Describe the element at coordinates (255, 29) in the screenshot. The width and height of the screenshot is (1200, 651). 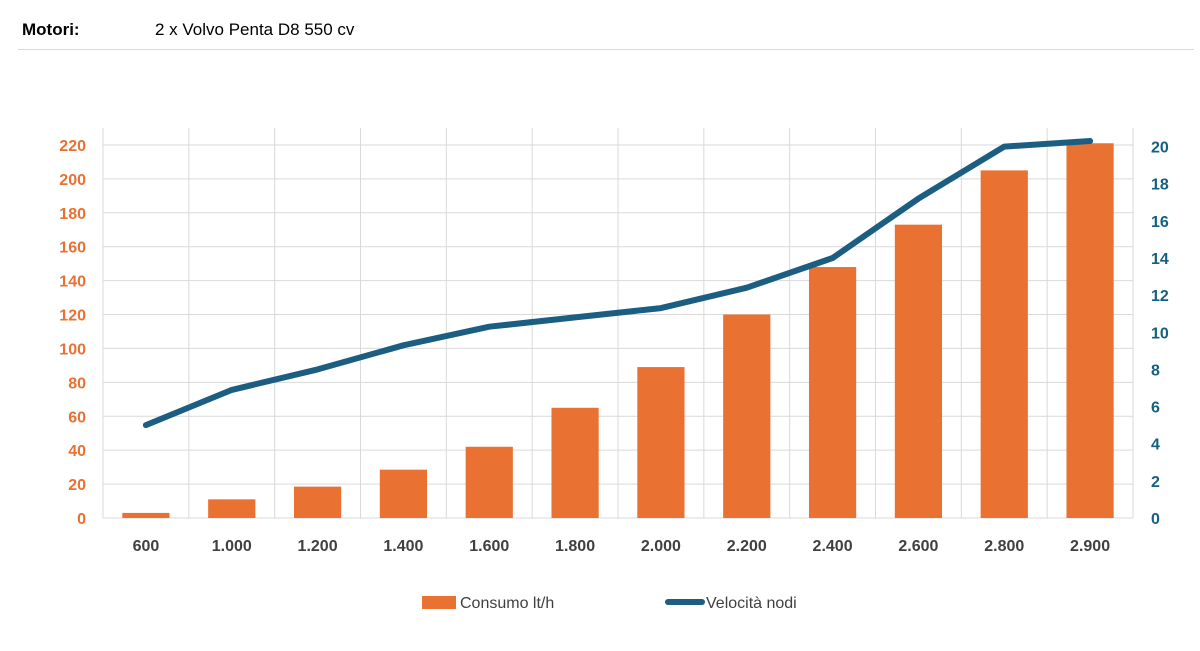
I see `engine-value: 2 x Volvo Penta D8 550 cv` at that location.